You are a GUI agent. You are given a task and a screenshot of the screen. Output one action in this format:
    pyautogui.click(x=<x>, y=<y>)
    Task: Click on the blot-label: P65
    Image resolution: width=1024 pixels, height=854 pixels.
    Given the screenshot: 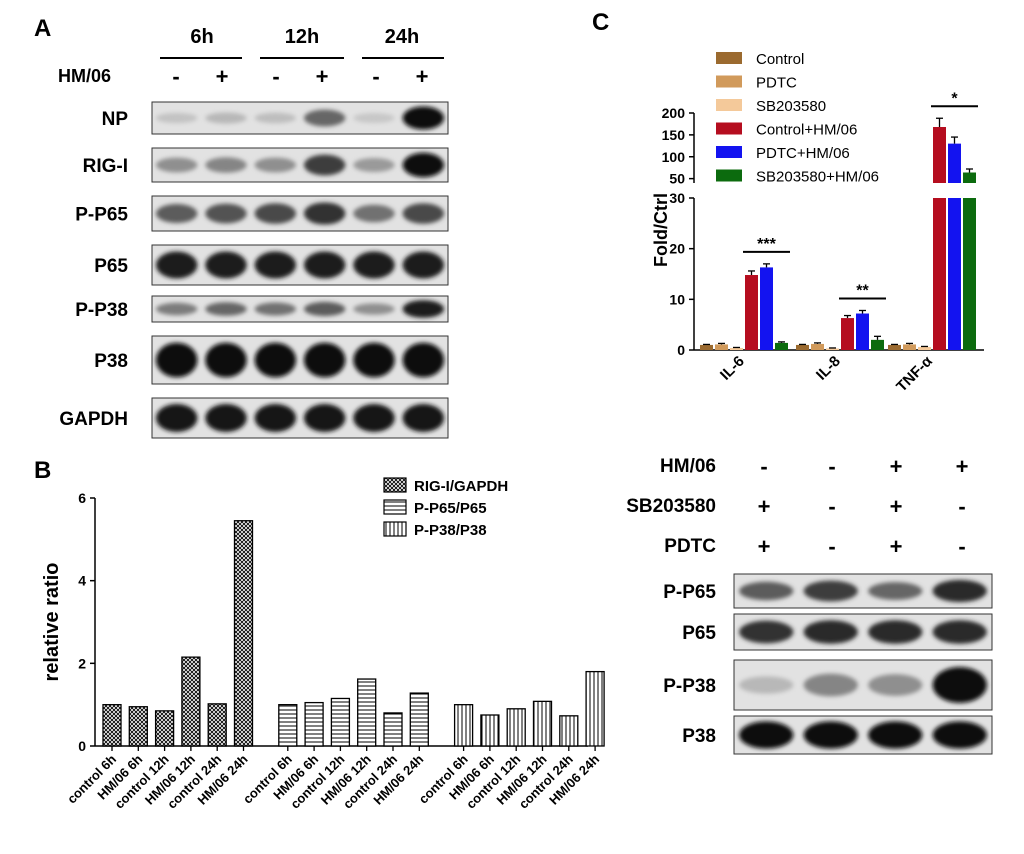 What is the action you would take?
    pyautogui.click(x=699, y=633)
    